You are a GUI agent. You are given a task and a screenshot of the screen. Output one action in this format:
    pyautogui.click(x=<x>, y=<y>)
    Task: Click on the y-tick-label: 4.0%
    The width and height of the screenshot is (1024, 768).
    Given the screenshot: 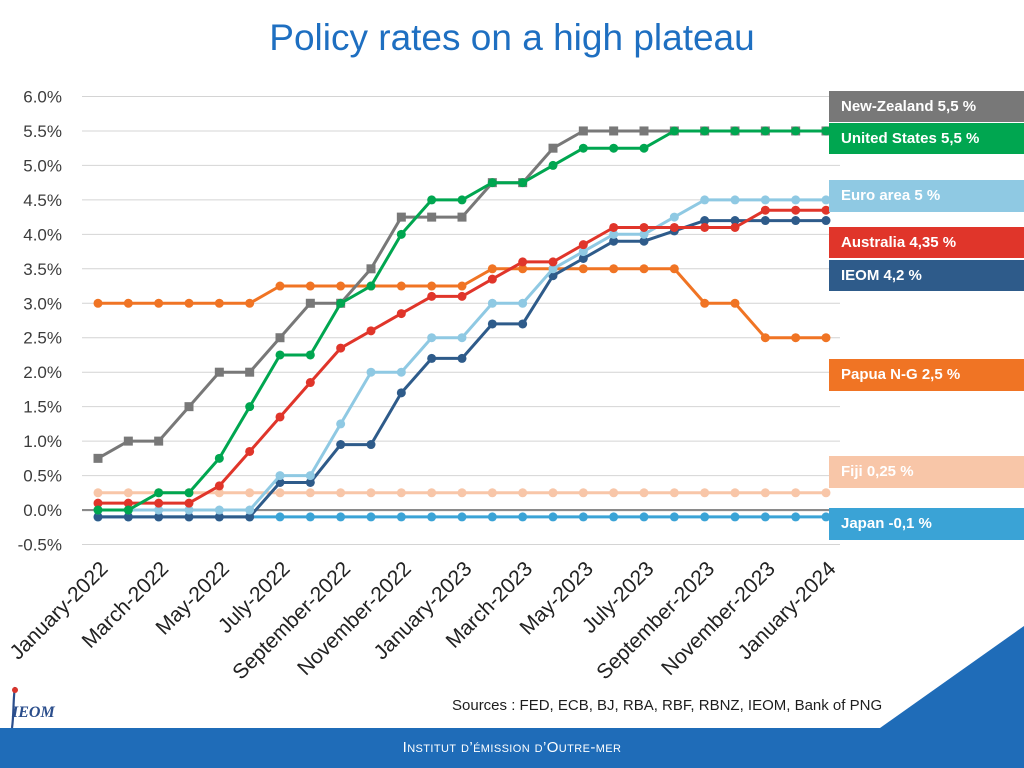 What is the action you would take?
    pyautogui.click(x=42, y=234)
    